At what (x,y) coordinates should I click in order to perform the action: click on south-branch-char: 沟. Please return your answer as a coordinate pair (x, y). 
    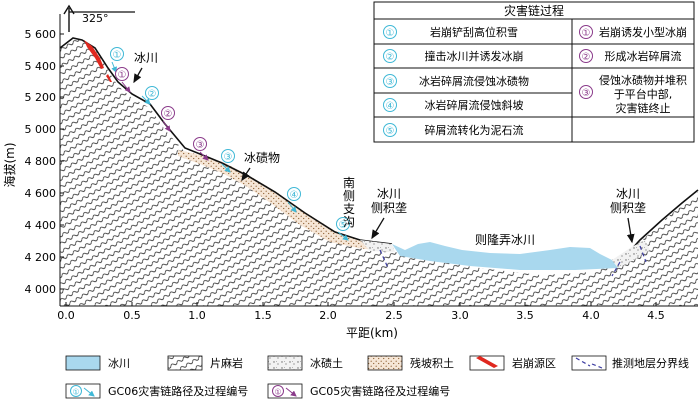
    Looking at the image, I should click on (349, 222).